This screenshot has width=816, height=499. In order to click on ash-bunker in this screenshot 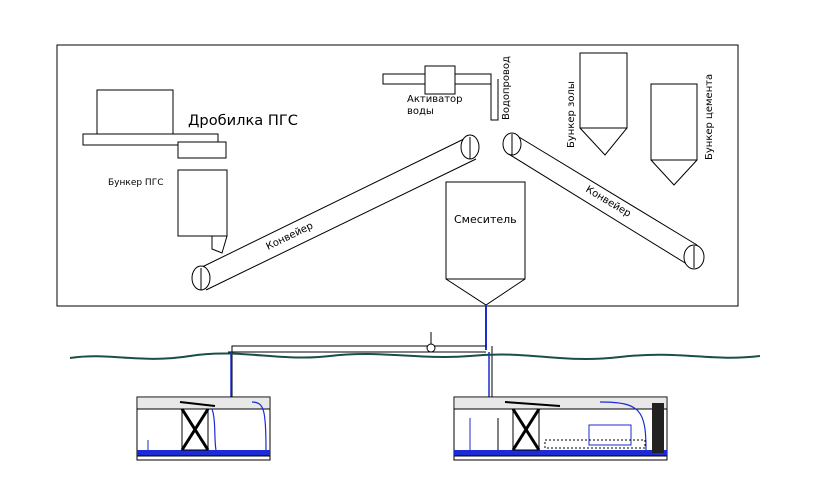, I will do `click(603, 104)`.